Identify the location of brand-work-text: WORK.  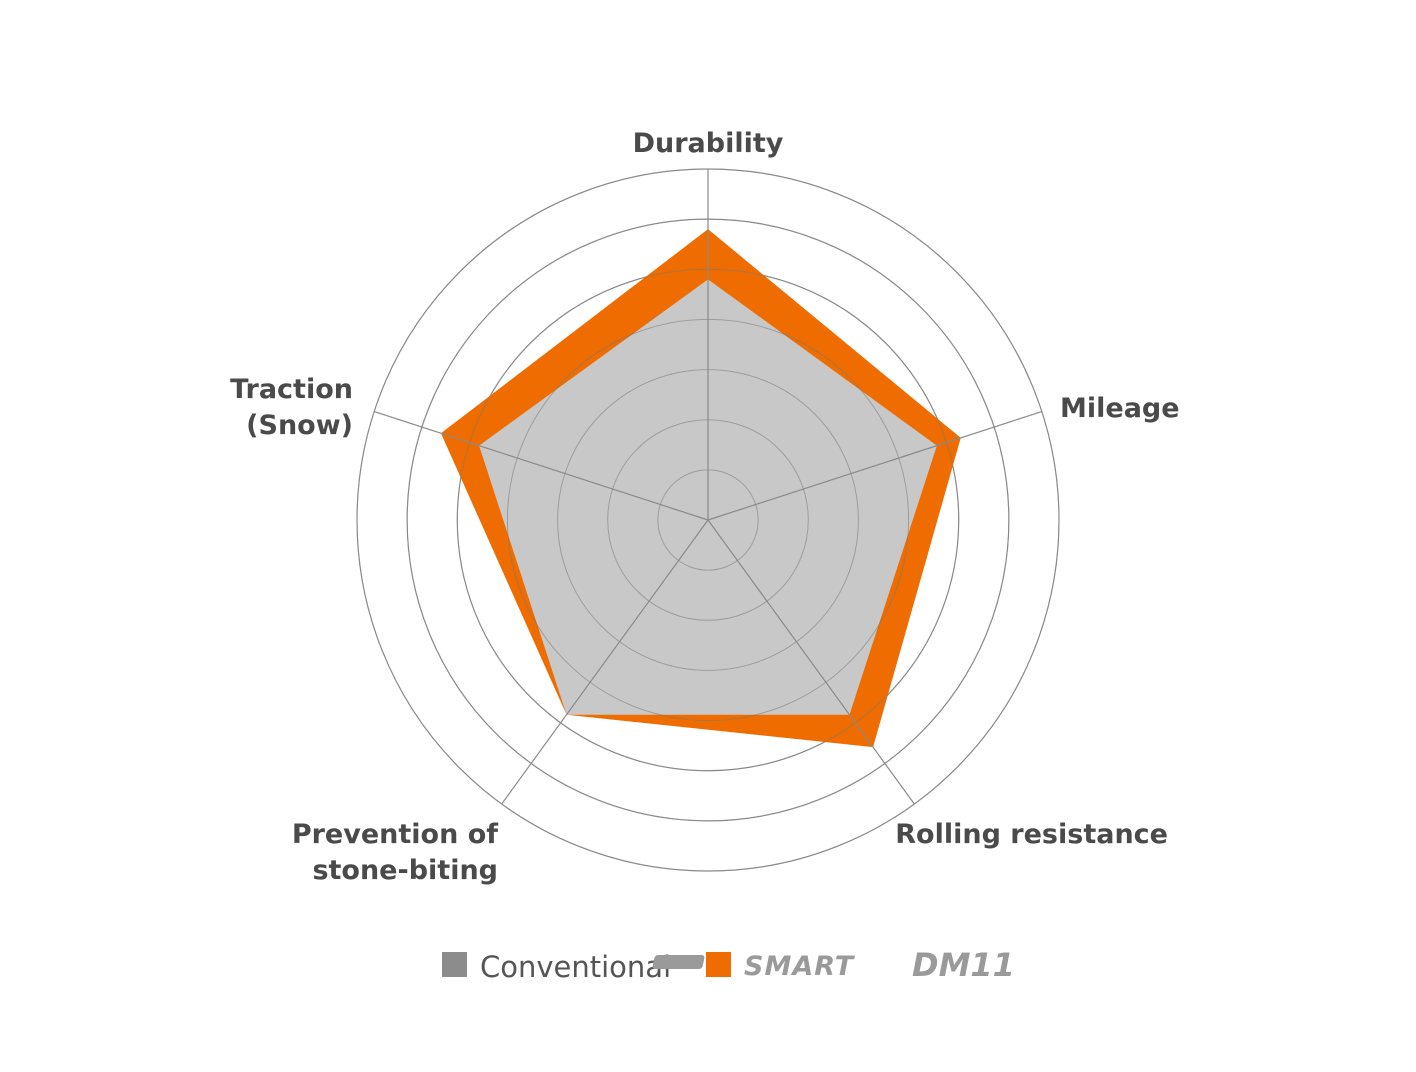
(885, 962).